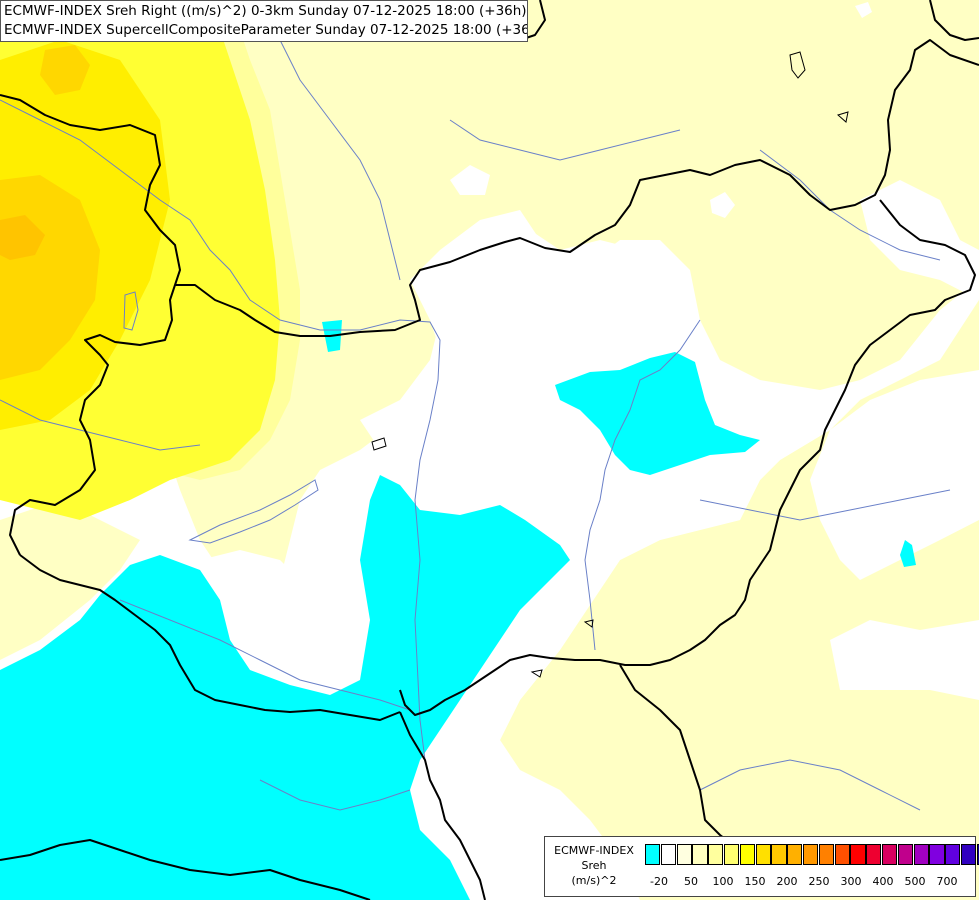  What do you see at coordinates (642, 485) in the screenshot?
I see `river-tisza` at bounding box center [642, 485].